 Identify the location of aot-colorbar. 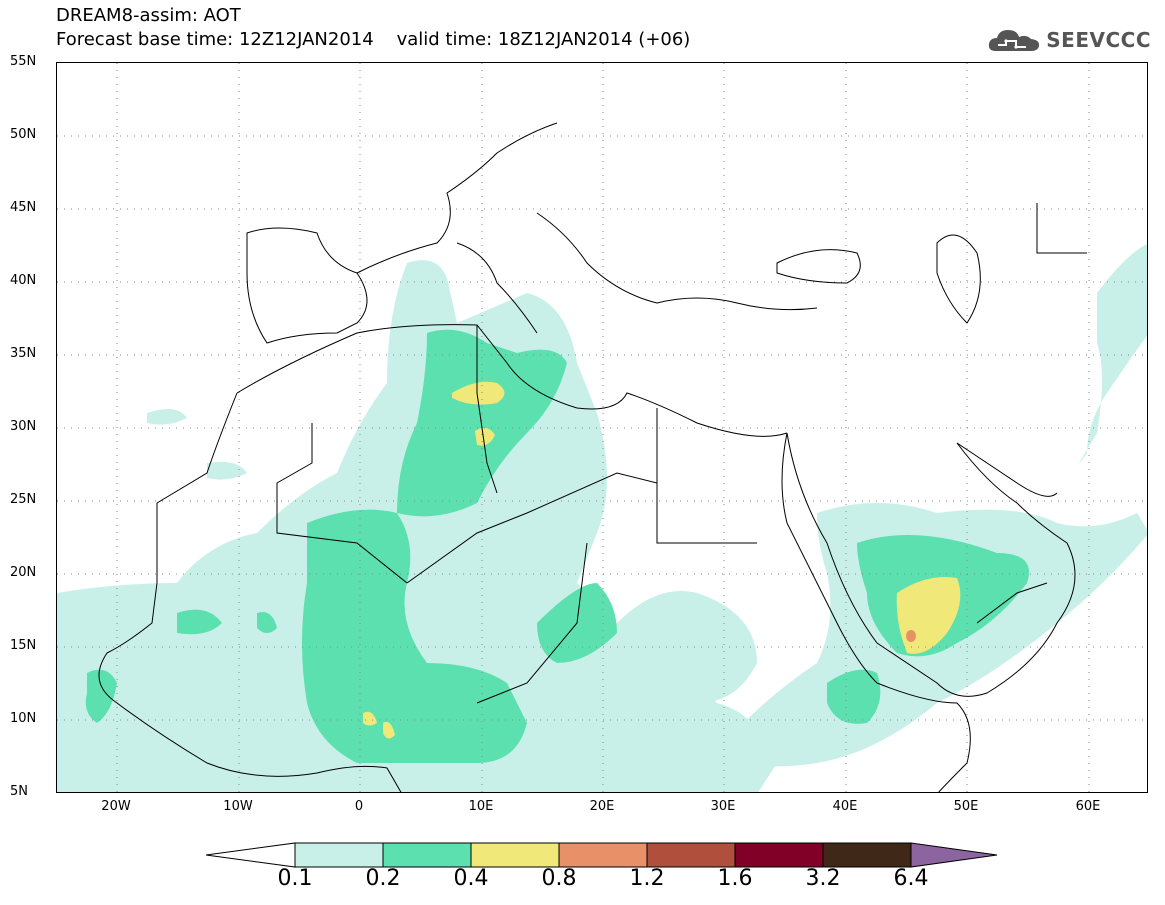
(602, 855).